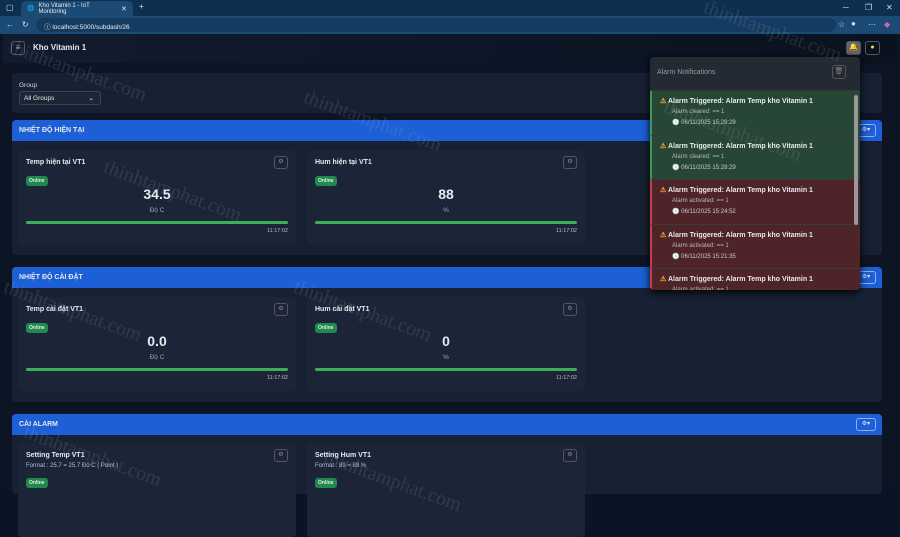 This screenshot has height=537, width=900. What do you see at coordinates (866, 424) in the screenshot?
I see `section-settings-button: ⚙▾` at bounding box center [866, 424].